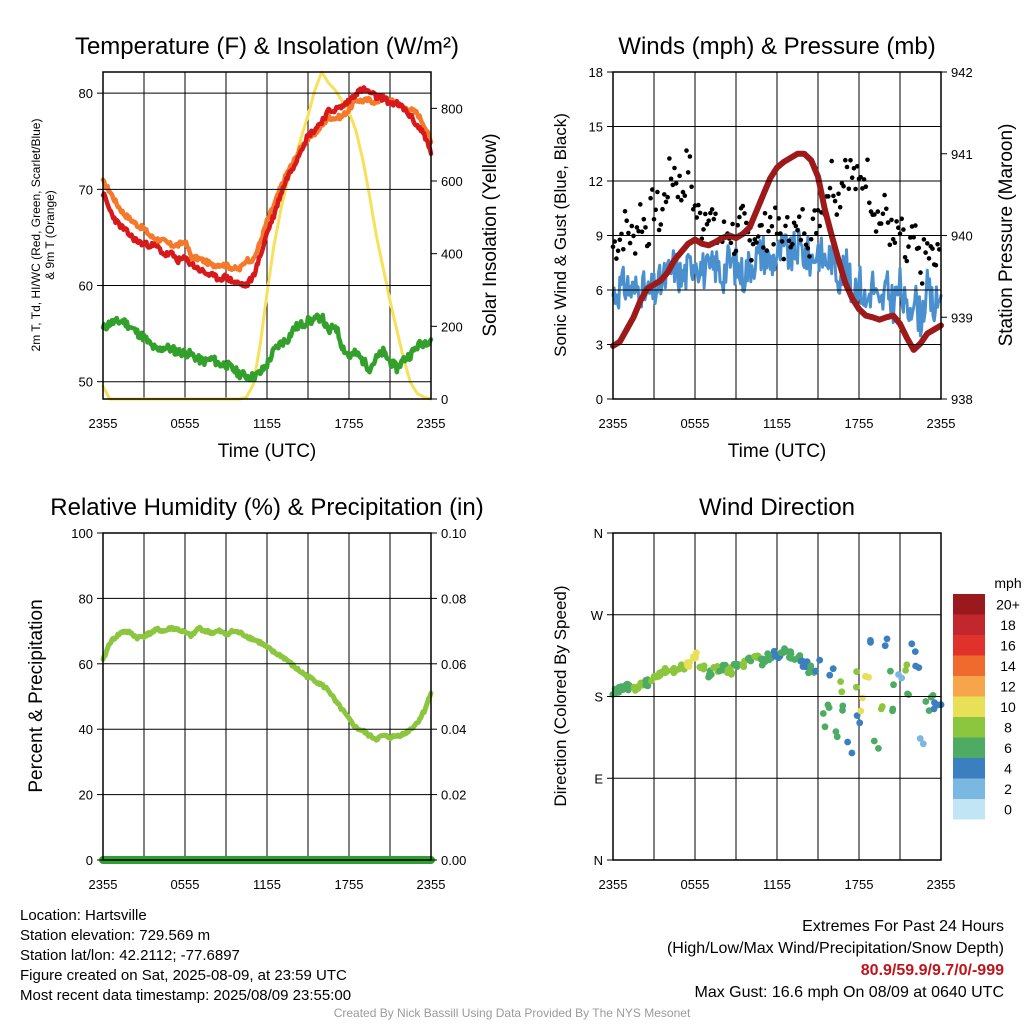  I want to click on y2-tick-label: 0.06, so click(453, 664).